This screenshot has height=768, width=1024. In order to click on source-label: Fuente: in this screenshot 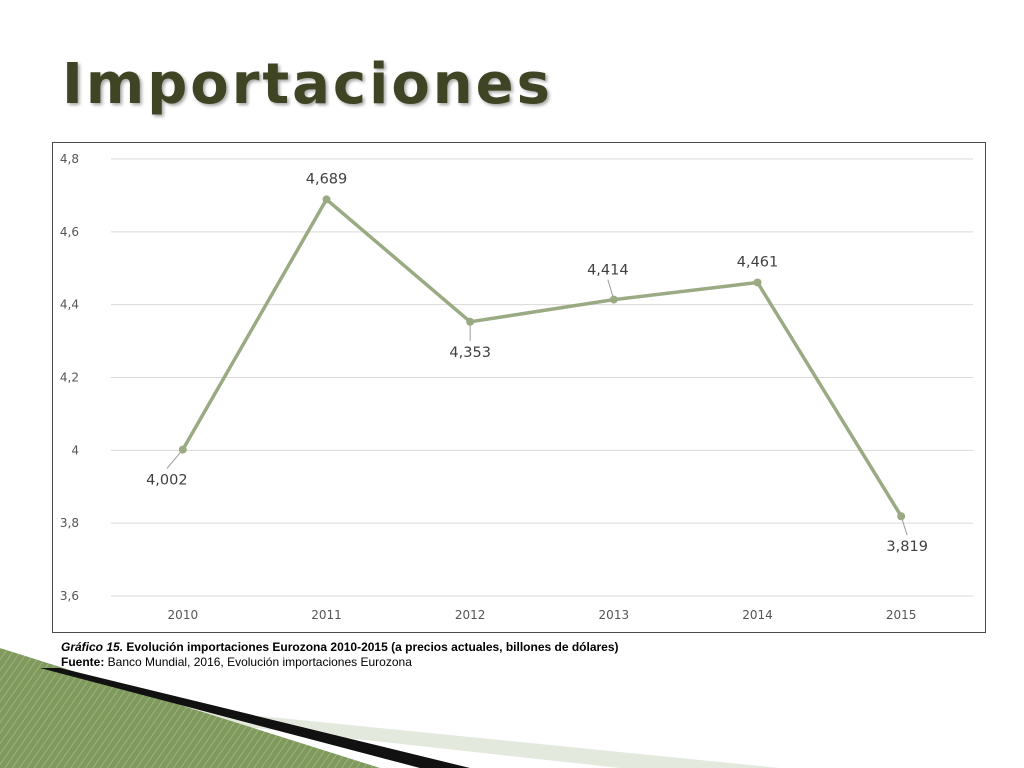, I will do `click(83, 662)`.